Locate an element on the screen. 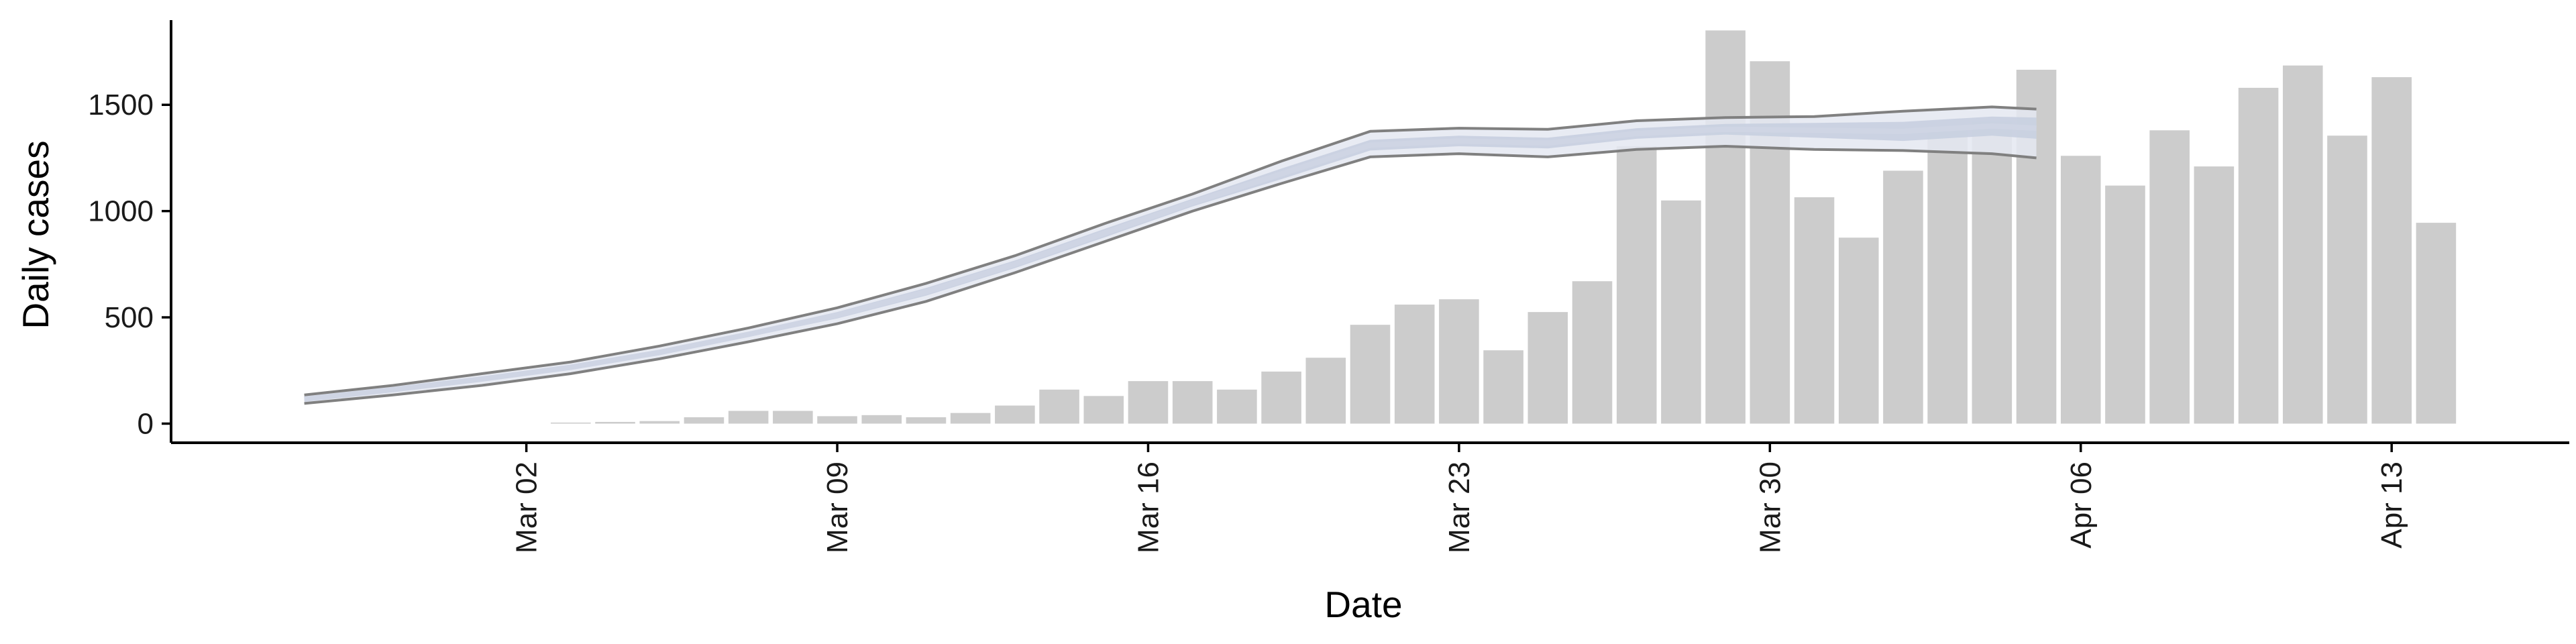  y-tick-label: 0 is located at coordinates (146, 423).